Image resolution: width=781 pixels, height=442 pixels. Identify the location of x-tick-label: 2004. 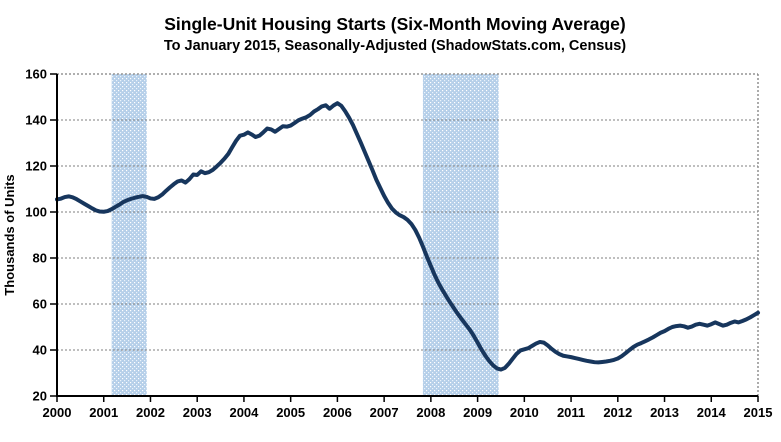
(244, 412).